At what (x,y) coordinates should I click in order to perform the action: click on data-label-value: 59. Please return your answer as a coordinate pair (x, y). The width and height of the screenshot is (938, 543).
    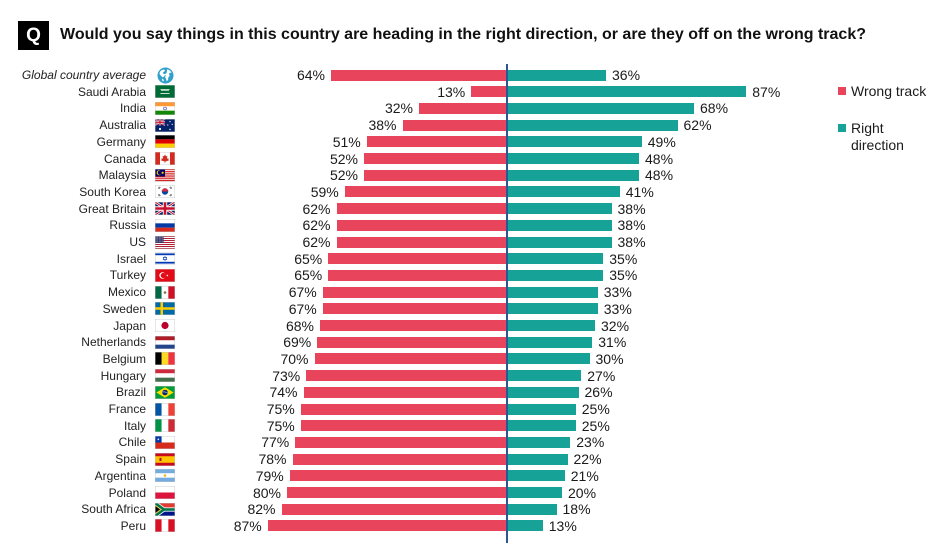
    Looking at the image, I should click on (318, 191).